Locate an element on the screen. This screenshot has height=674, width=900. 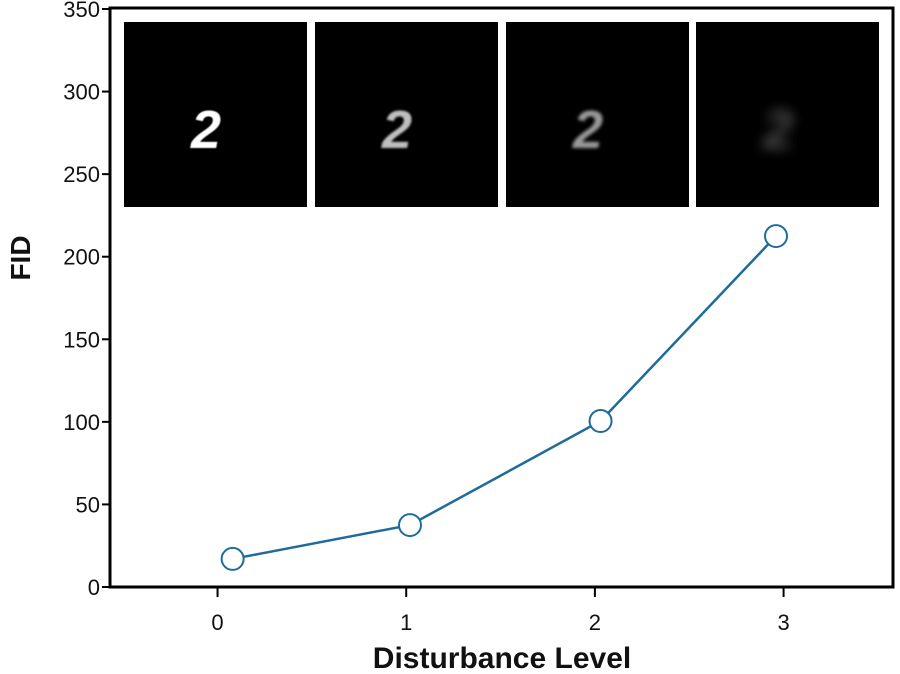
y-tick-label: 150 is located at coordinates (81, 339).